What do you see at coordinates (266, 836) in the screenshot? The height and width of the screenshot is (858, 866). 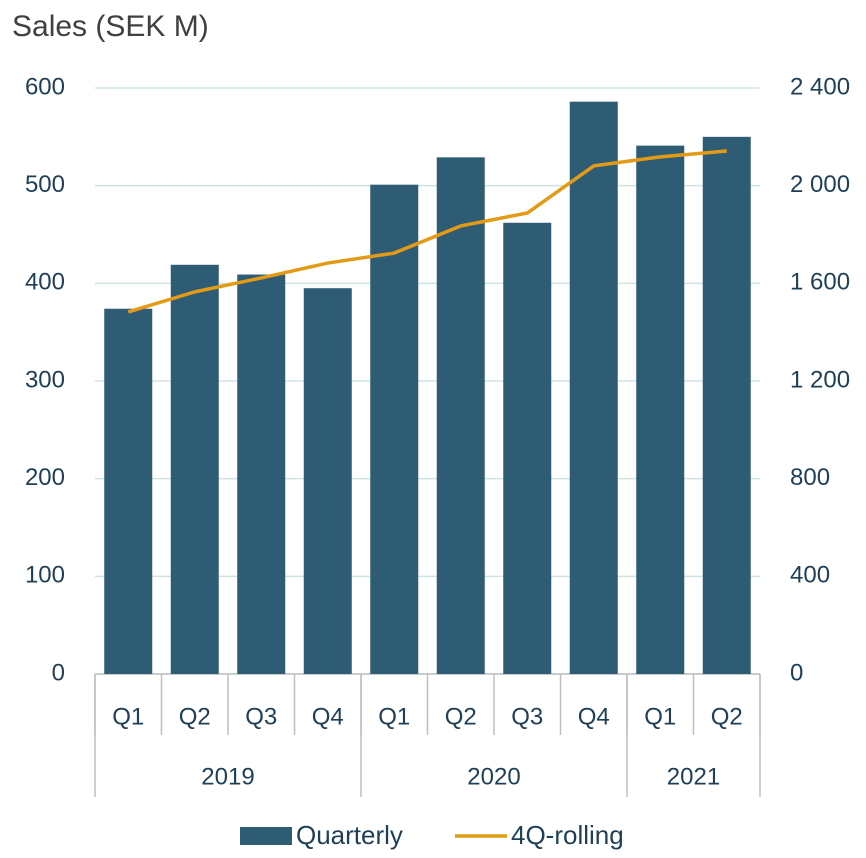 I see `legend-swatch` at bounding box center [266, 836].